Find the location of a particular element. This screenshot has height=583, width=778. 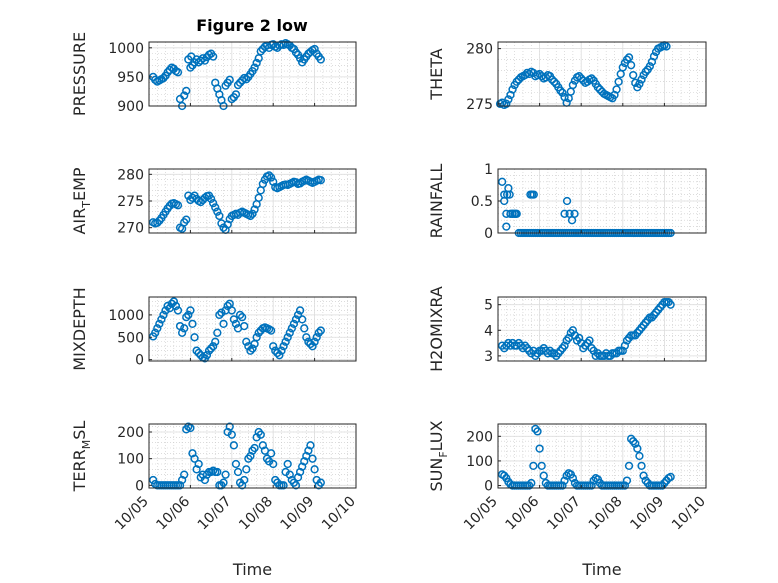

y-tick-label: 200 is located at coordinates (130, 433).